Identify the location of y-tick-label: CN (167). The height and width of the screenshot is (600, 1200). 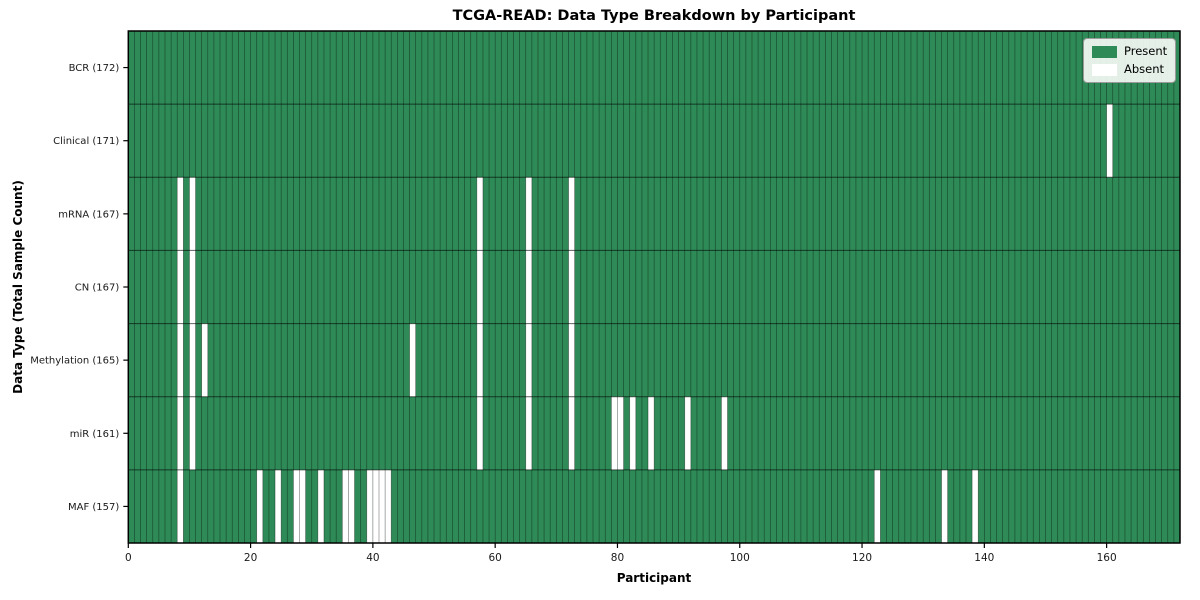
(97, 288).